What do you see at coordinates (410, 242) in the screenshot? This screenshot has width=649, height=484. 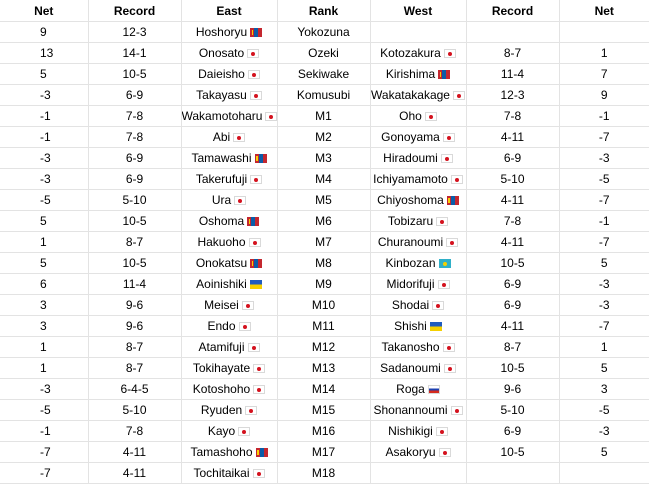 I see `west-wrestler-name: Churanoumi` at bounding box center [410, 242].